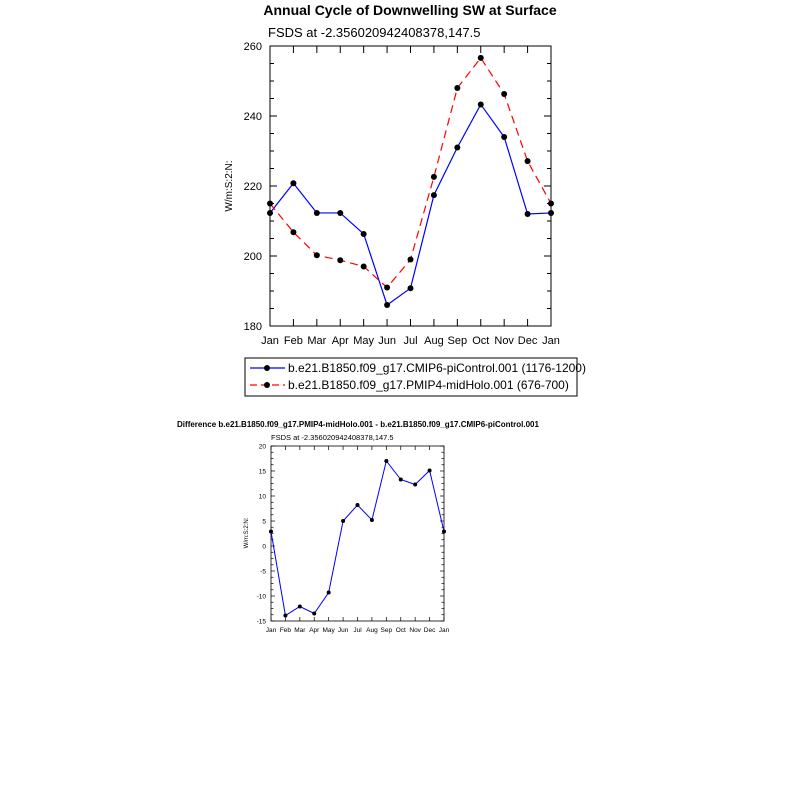  Describe the element at coordinates (329, 630) in the screenshot. I see `chart2-xtick-label: May` at that location.